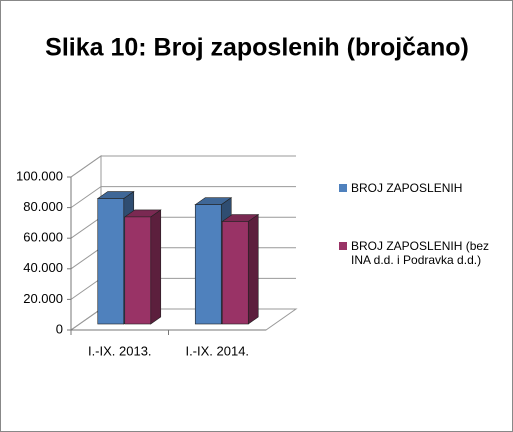  What do you see at coordinates (407, 188) in the screenshot?
I see `legend-label: BROJ ZAPOSLENIH` at bounding box center [407, 188].